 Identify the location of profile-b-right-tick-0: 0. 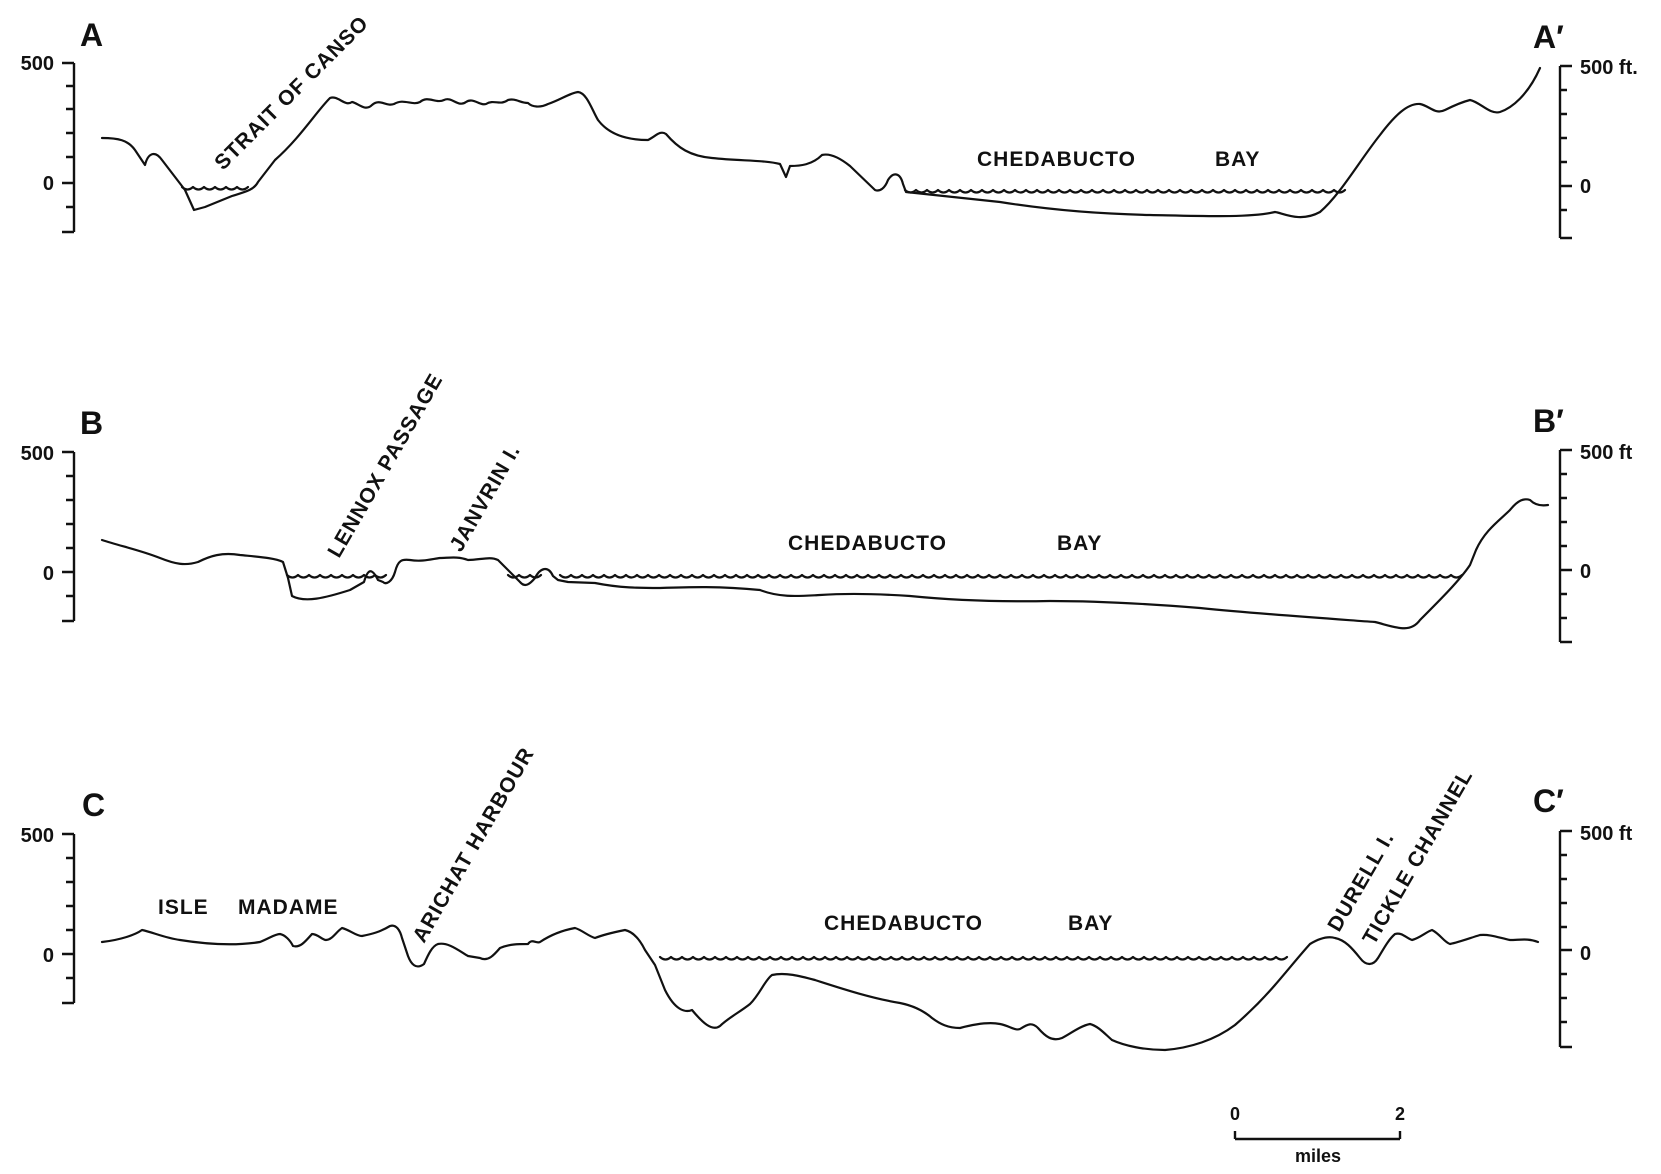
(1585, 572).